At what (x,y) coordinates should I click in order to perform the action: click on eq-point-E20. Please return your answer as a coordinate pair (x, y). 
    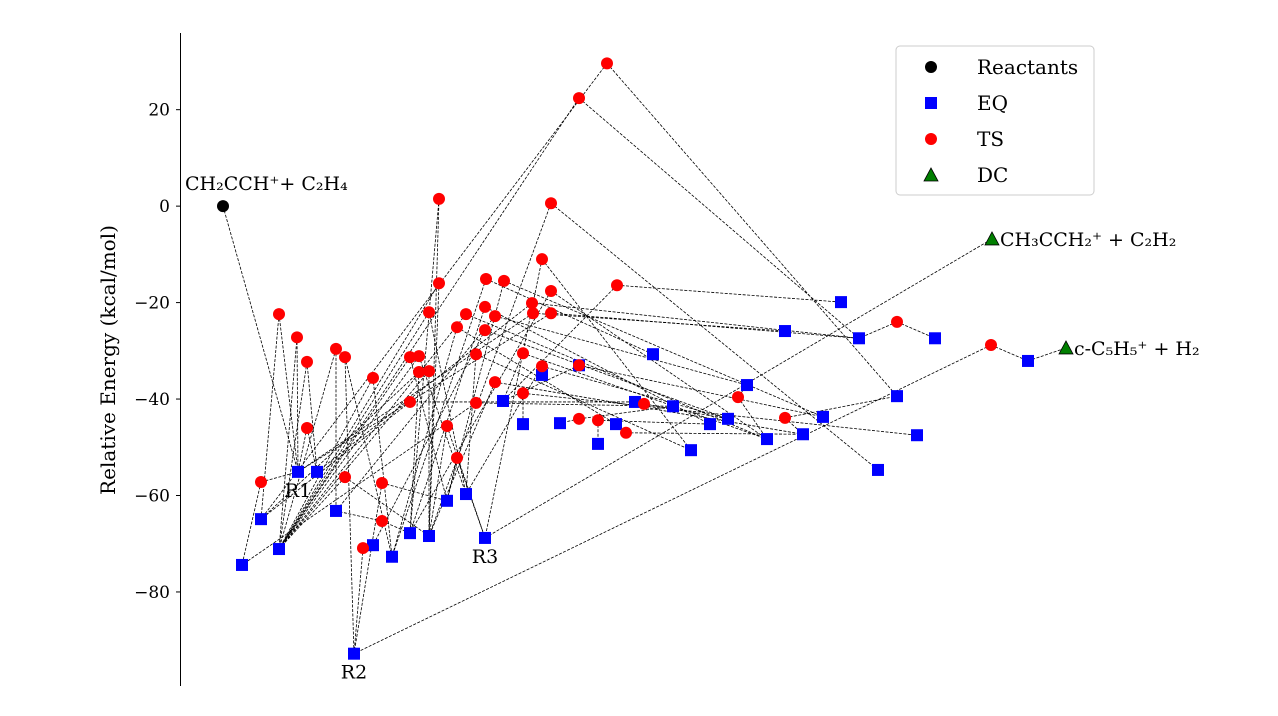
    Looking at the image, I should click on (616, 424).